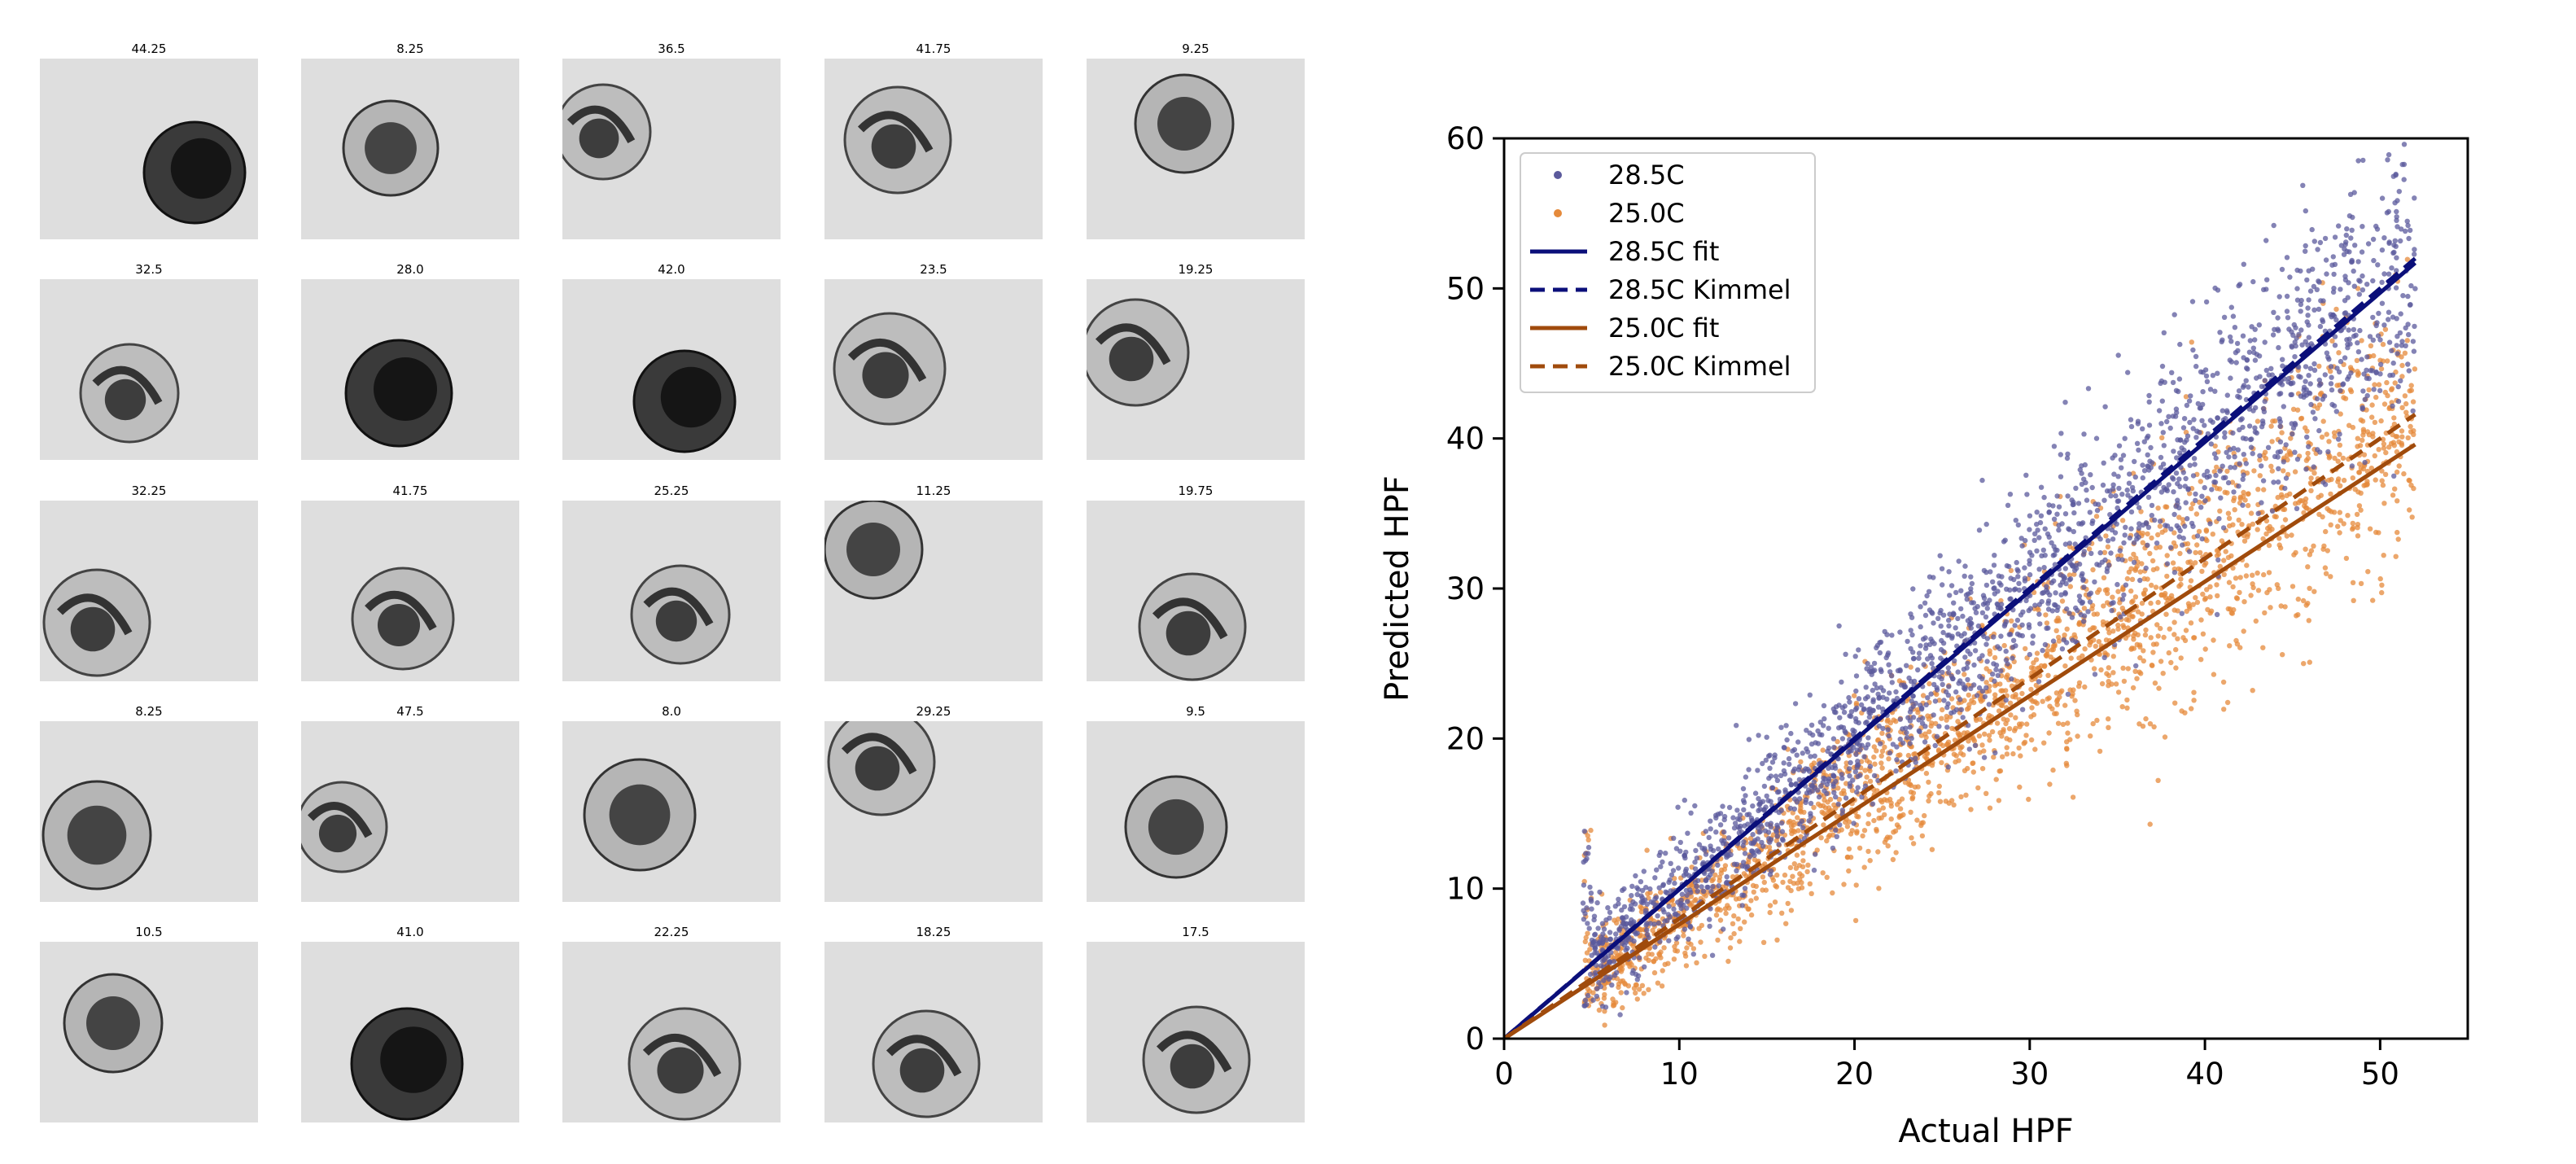 This screenshot has width=2576, height=1164. What do you see at coordinates (1699, 367) in the screenshot?
I see `legend-label: 25.0C Kimmel` at bounding box center [1699, 367].